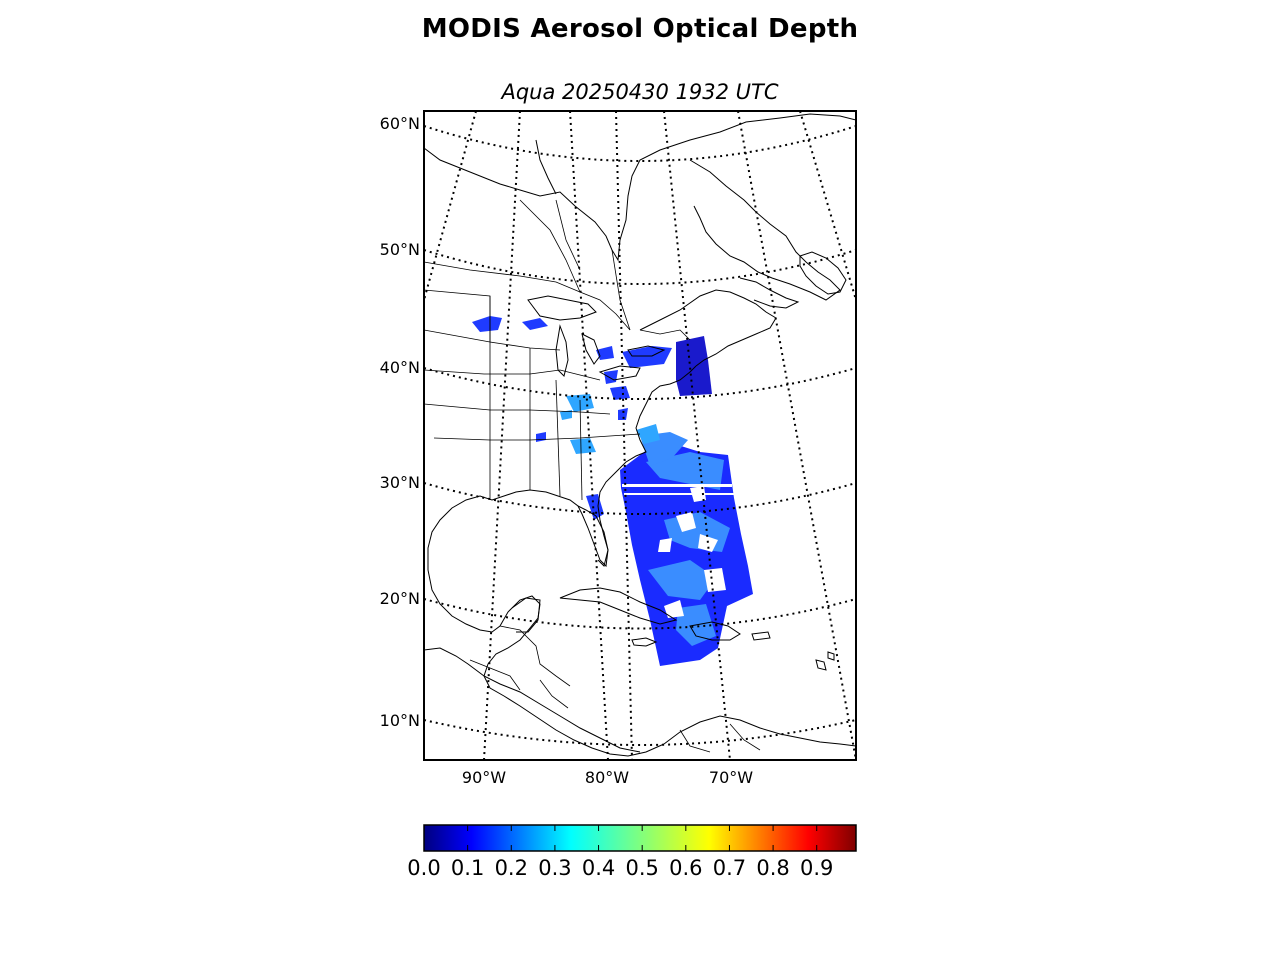  I want to click on colorbar-label: 0.6, so click(686, 868).